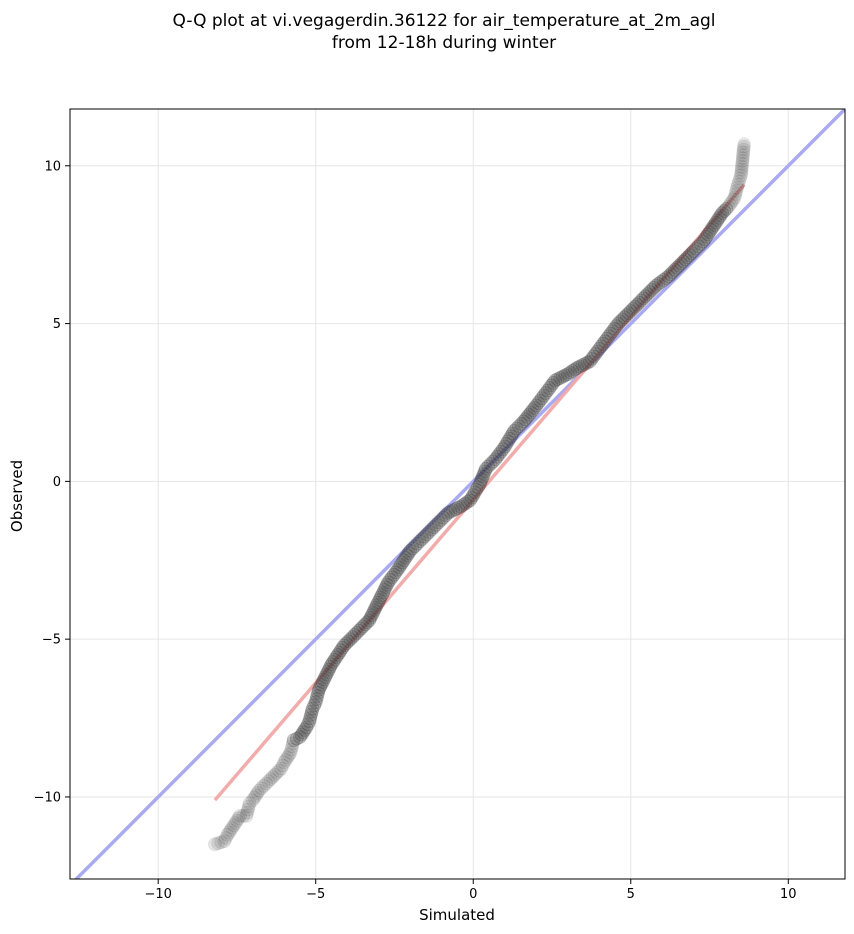 The height and width of the screenshot is (934, 854). What do you see at coordinates (457, 915) in the screenshot?
I see `x-axis-label: Simulated` at bounding box center [457, 915].